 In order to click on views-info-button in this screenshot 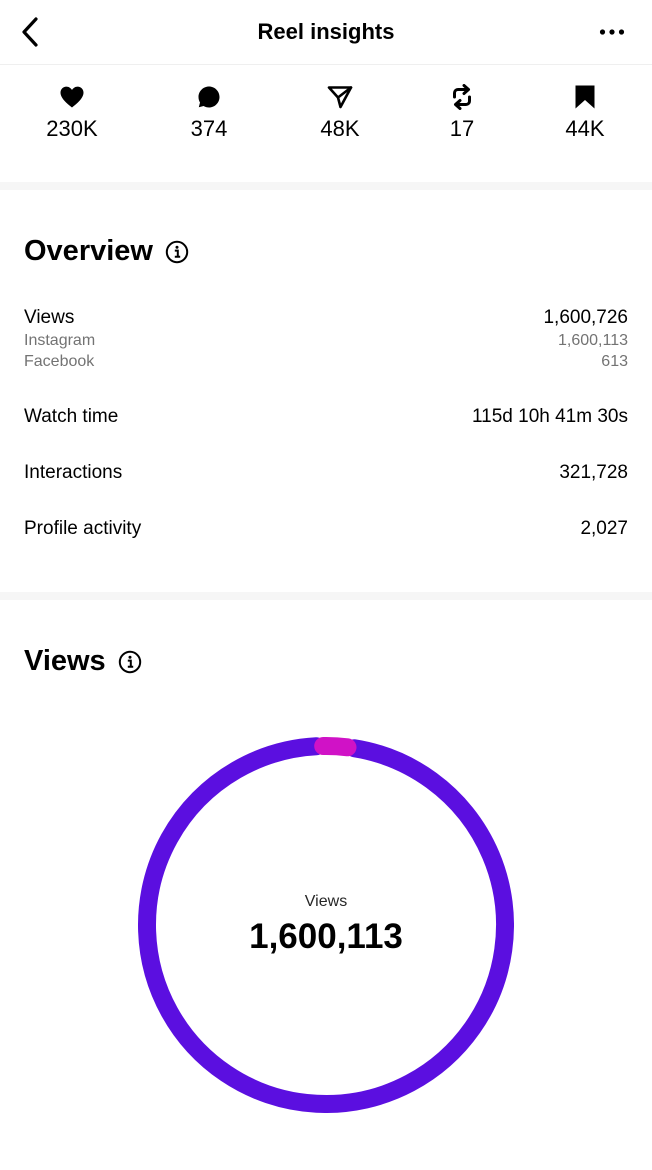, I will do `click(130, 662)`.